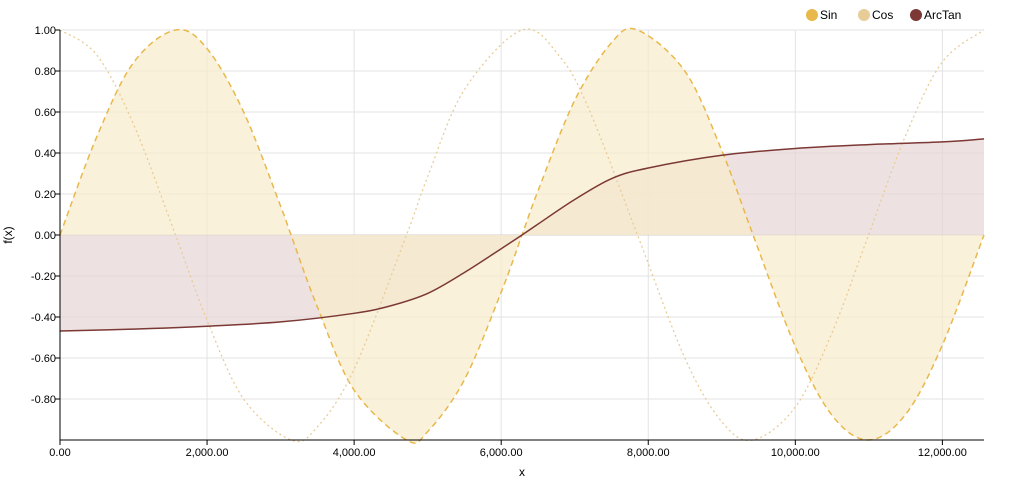 This screenshot has height=500, width=1024. Describe the element at coordinates (354, 453) in the screenshot. I see `x-tick-label: 4,000.00` at that location.